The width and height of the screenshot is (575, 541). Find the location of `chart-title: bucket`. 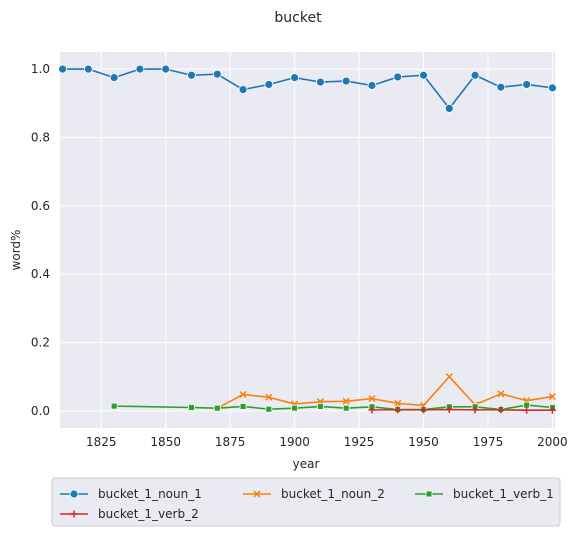

chart-title: bucket is located at coordinates (298, 18).